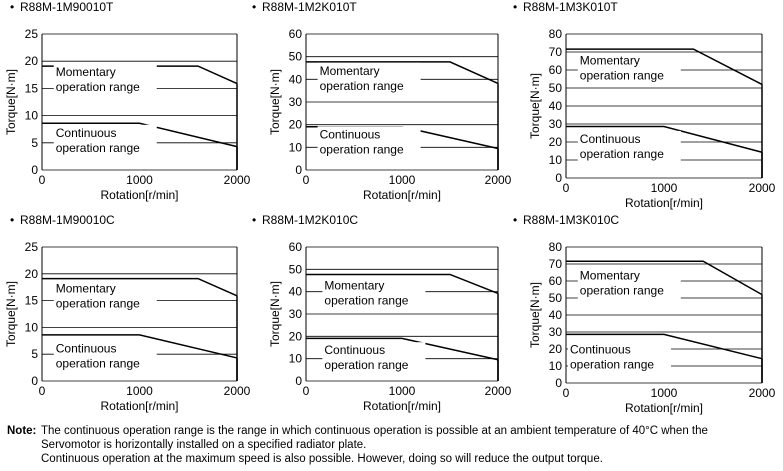 This screenshot has width=783, height=471. What do you see at coordinates (296, 147) in the screenshot?
I see `y-tick-label: 10` at bounding box center [296, 147].